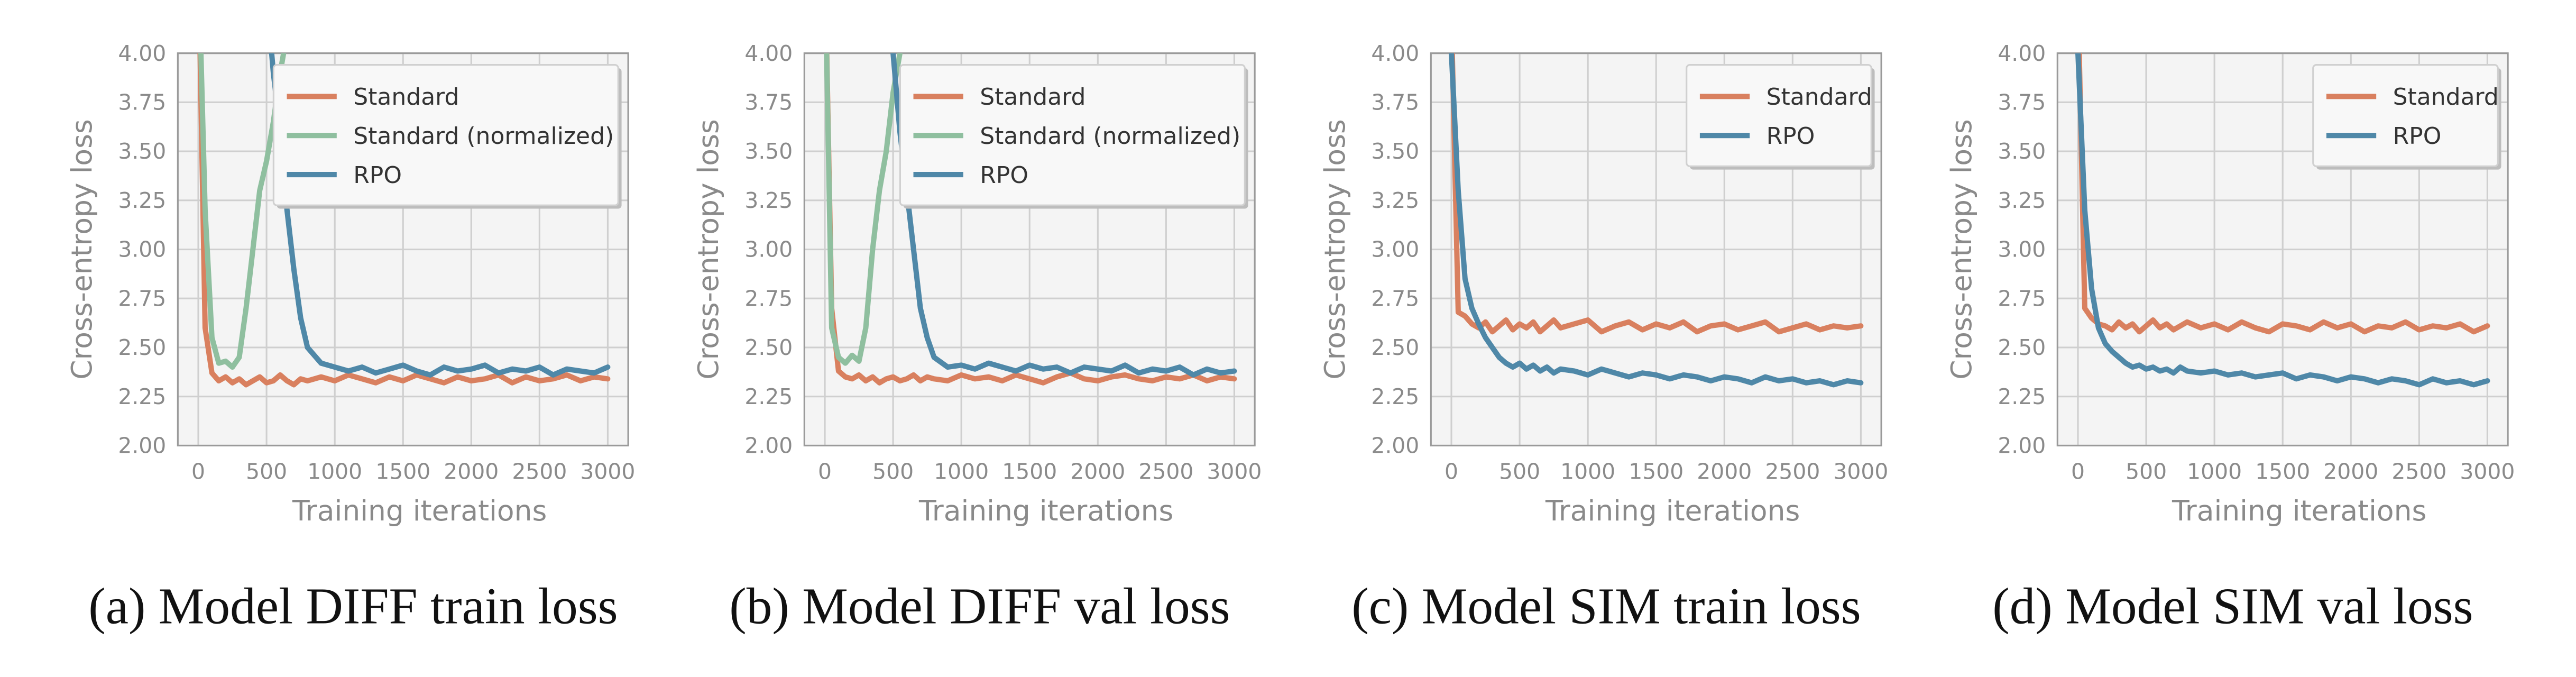 This screenshot has width=2576, height=677. What do you see at coordinates (1606, 606) in the screenshot?
I see `caption: (c) Model SIM train loss` at bounding box center [1606, 606].